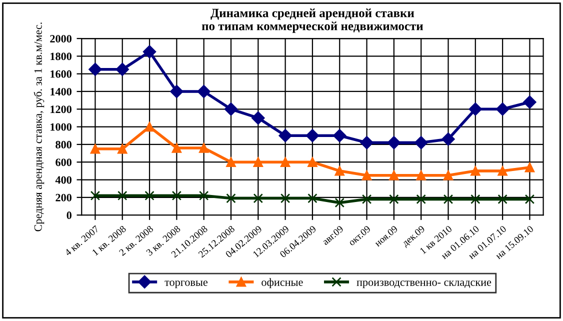 The height and width of the screenshot is (321, 563). What do you see at coordinates (61, 38) in the screenshot?
I see `y-tick-label: 2000` at bounding box center [61, 38].